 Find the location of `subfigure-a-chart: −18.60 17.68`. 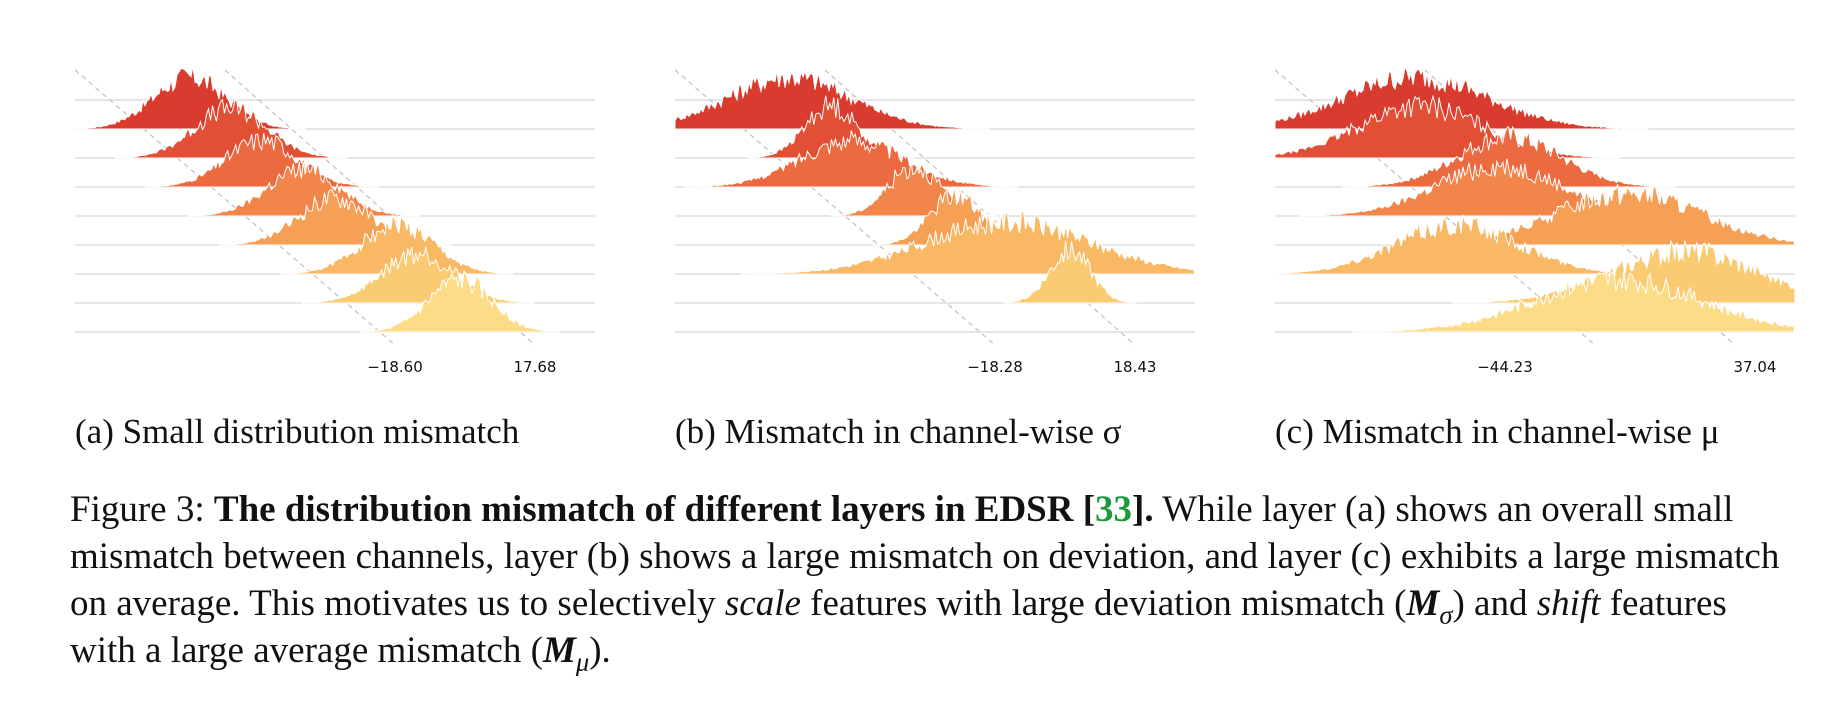

subfigure-a-chart: −18.60 17.68 is located at coordinates (335, 215).